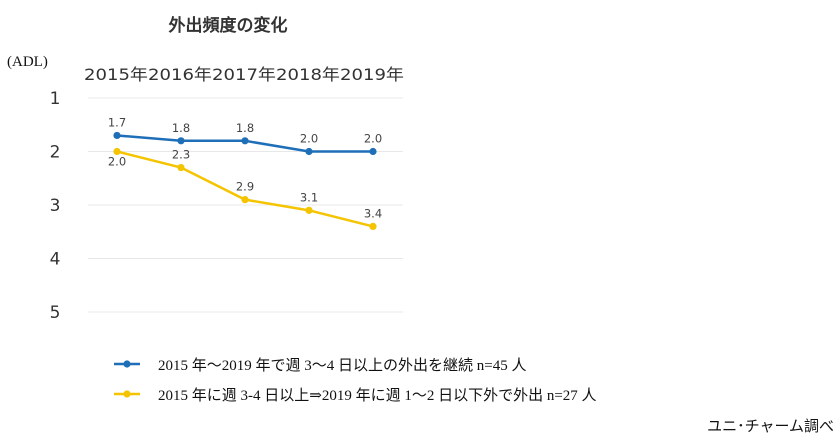 The image size is (840, 445). I want to click on y-tick-label: 1, so click(55, 99).